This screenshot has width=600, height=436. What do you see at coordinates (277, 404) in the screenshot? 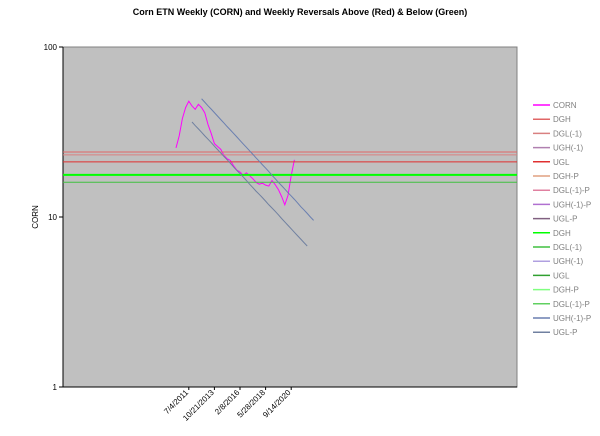
I see `x-tick-label: 9/14/2020` at bounding box center [277, 404].